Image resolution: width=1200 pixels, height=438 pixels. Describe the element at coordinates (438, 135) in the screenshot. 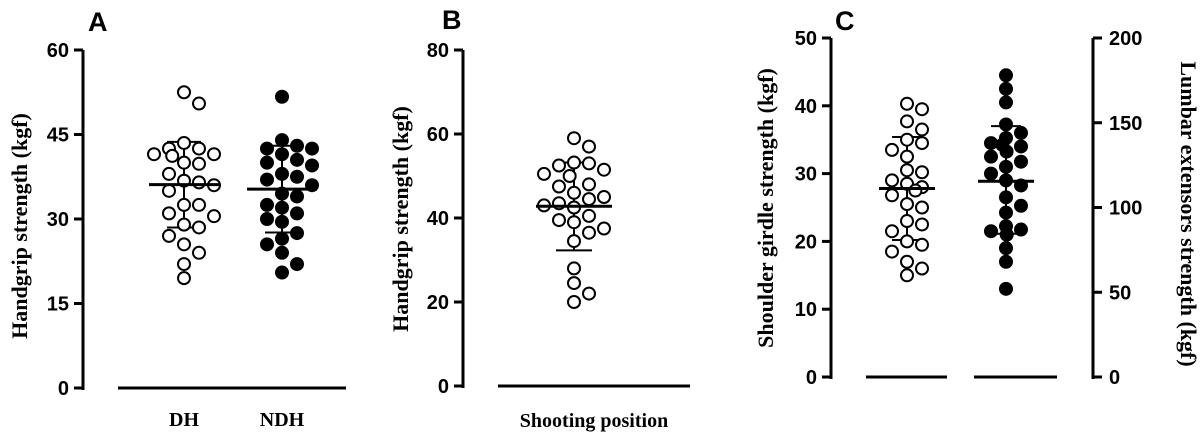

I see `panel-b-y-tick-label-60: 60` at that location.